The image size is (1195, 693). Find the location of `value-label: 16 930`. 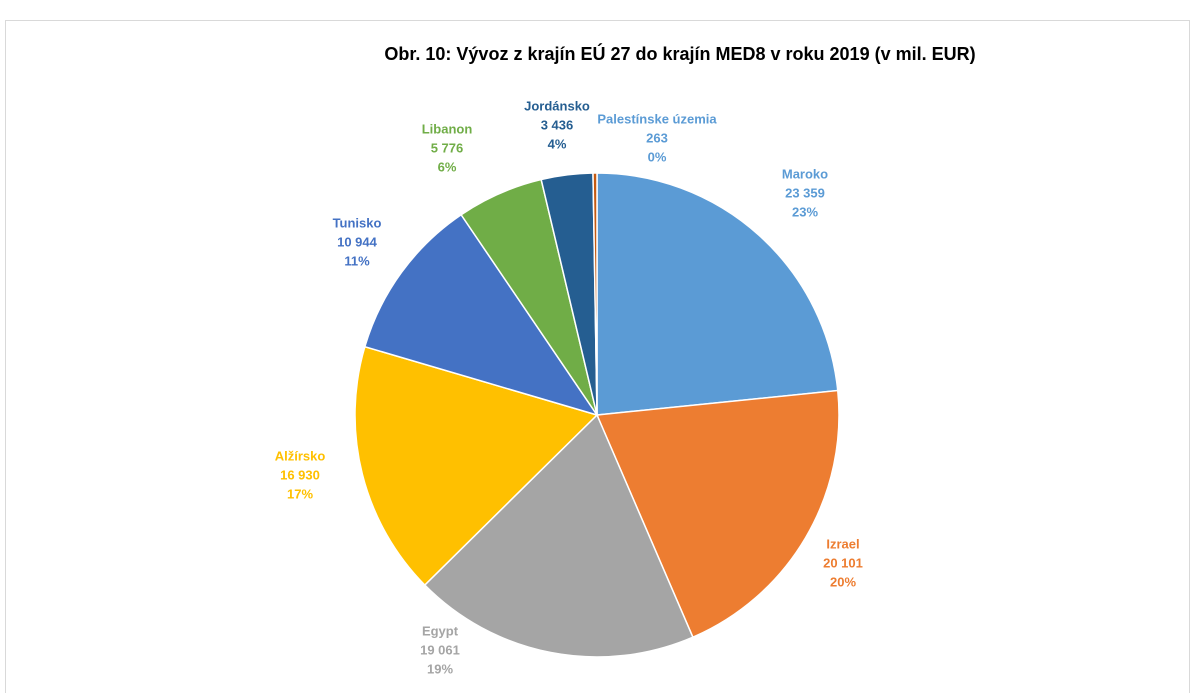

value-label: 16 930 is located at coordinates (300, 474).